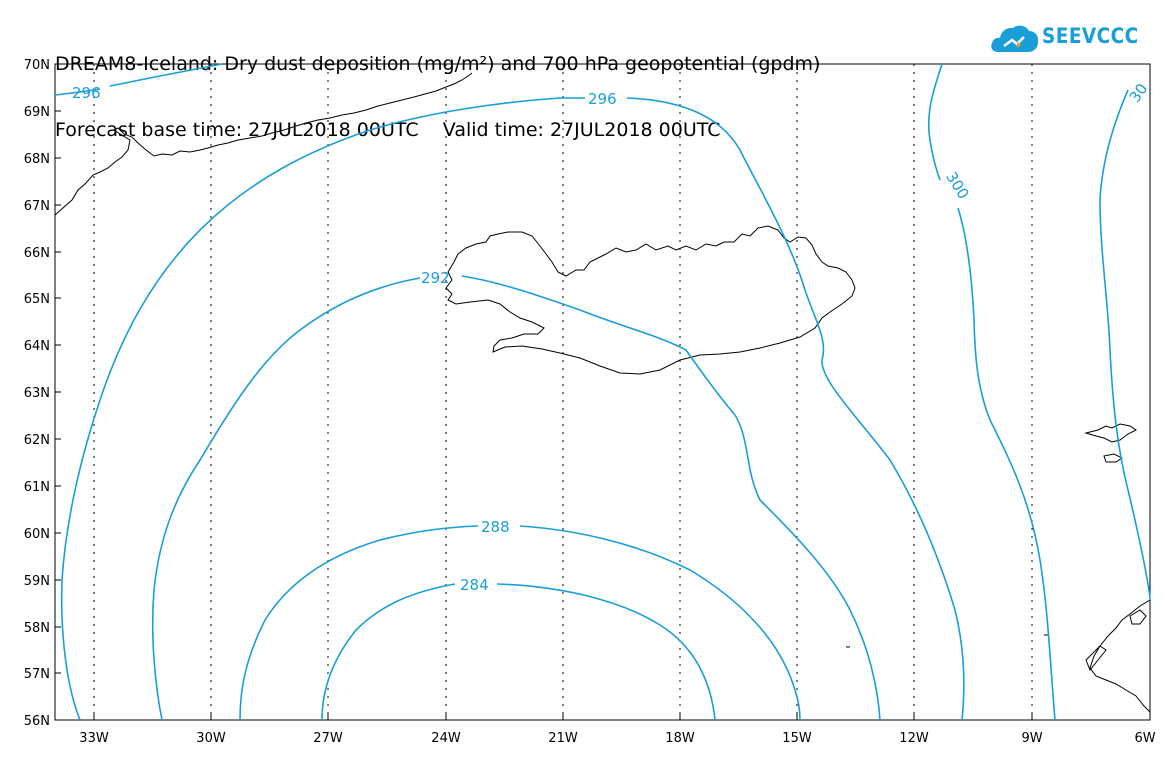 Image resolution: width=1175 pixels, height=760 pixels. What do you see at coordinates (37, 534) in the screenshot?
I see `lat-label: 60N` at bounding box center [37, 534].